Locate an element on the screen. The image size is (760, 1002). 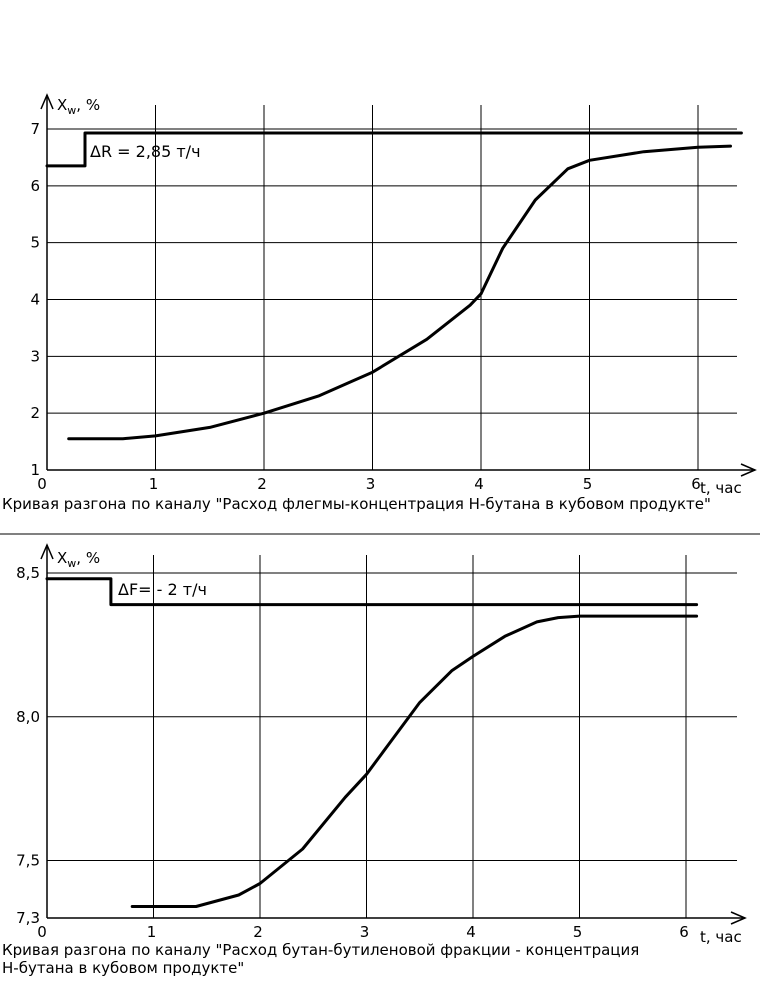
y-tick-label-3: 8,5 is located at coordinates (28, 573).